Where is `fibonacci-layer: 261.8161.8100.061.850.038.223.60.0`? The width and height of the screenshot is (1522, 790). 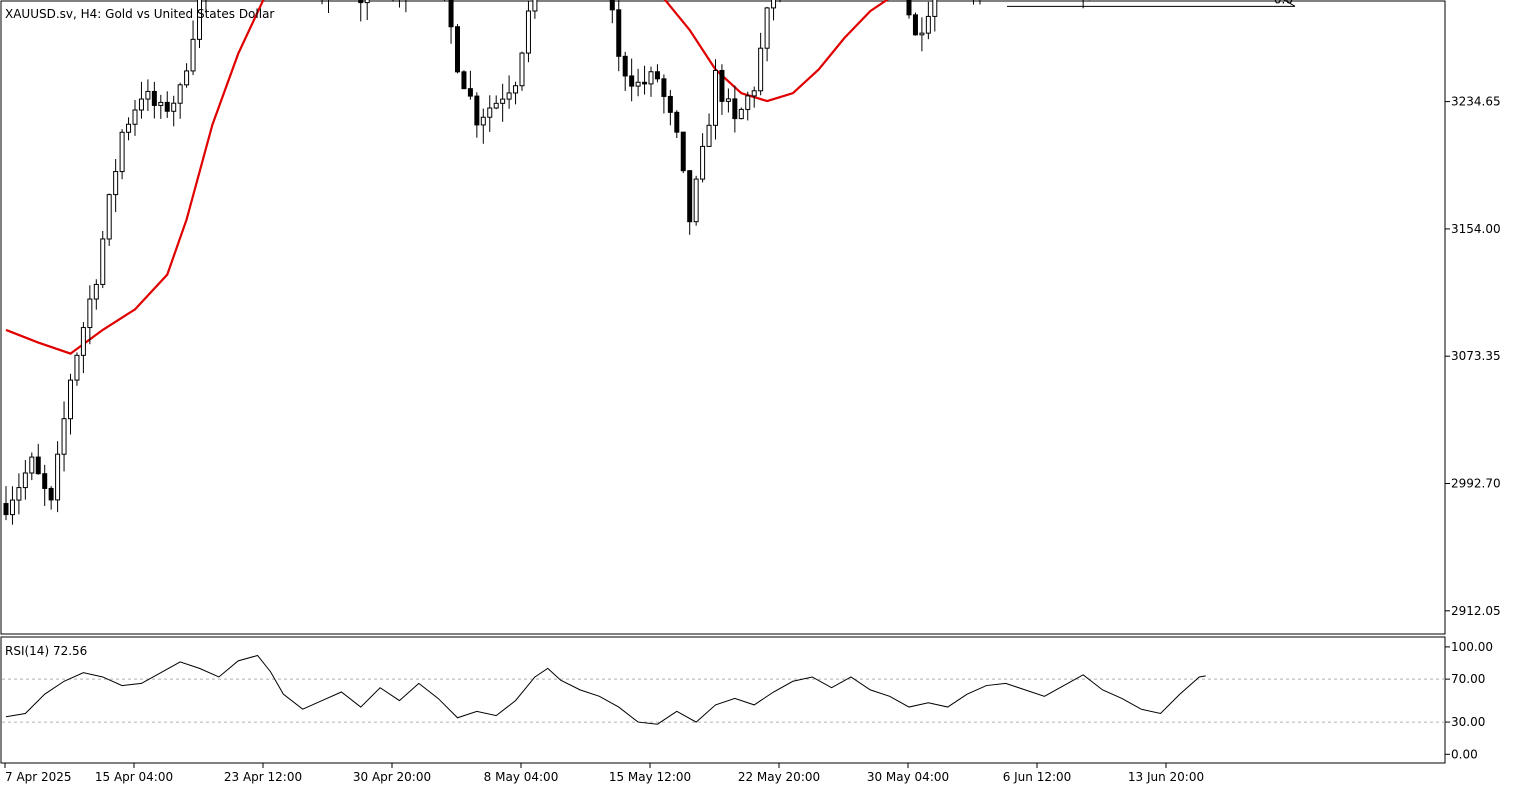
fibonacci-layer: 261.8161.8100.061.850.038.223.60.0 is located at coordinates (1151, 3).